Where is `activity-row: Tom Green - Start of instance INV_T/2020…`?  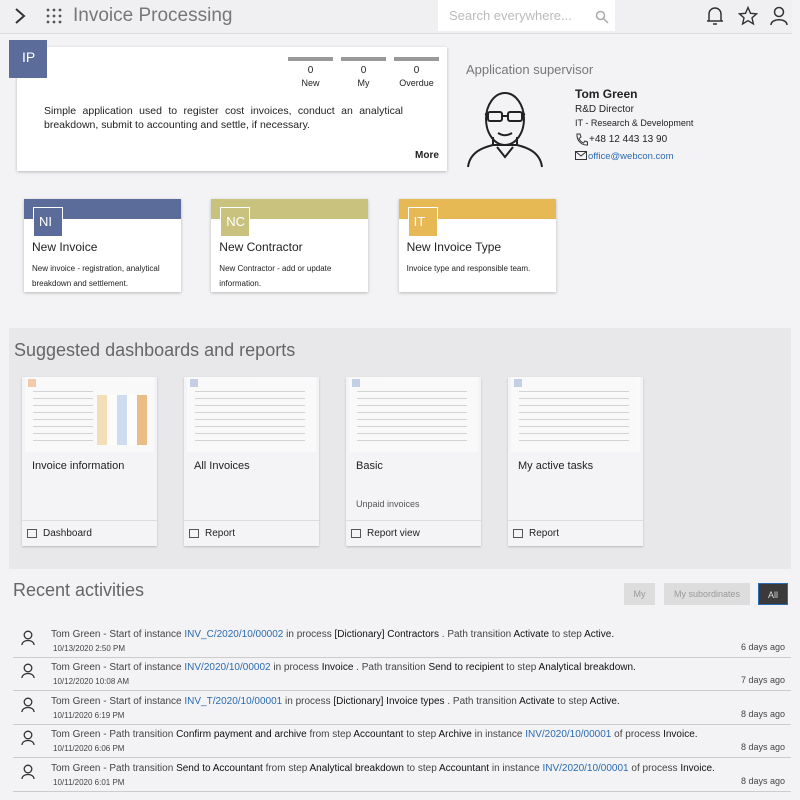
activity-row: Tom Green - Start of instance INV_T/2020… is located at coordinates (402, 708).